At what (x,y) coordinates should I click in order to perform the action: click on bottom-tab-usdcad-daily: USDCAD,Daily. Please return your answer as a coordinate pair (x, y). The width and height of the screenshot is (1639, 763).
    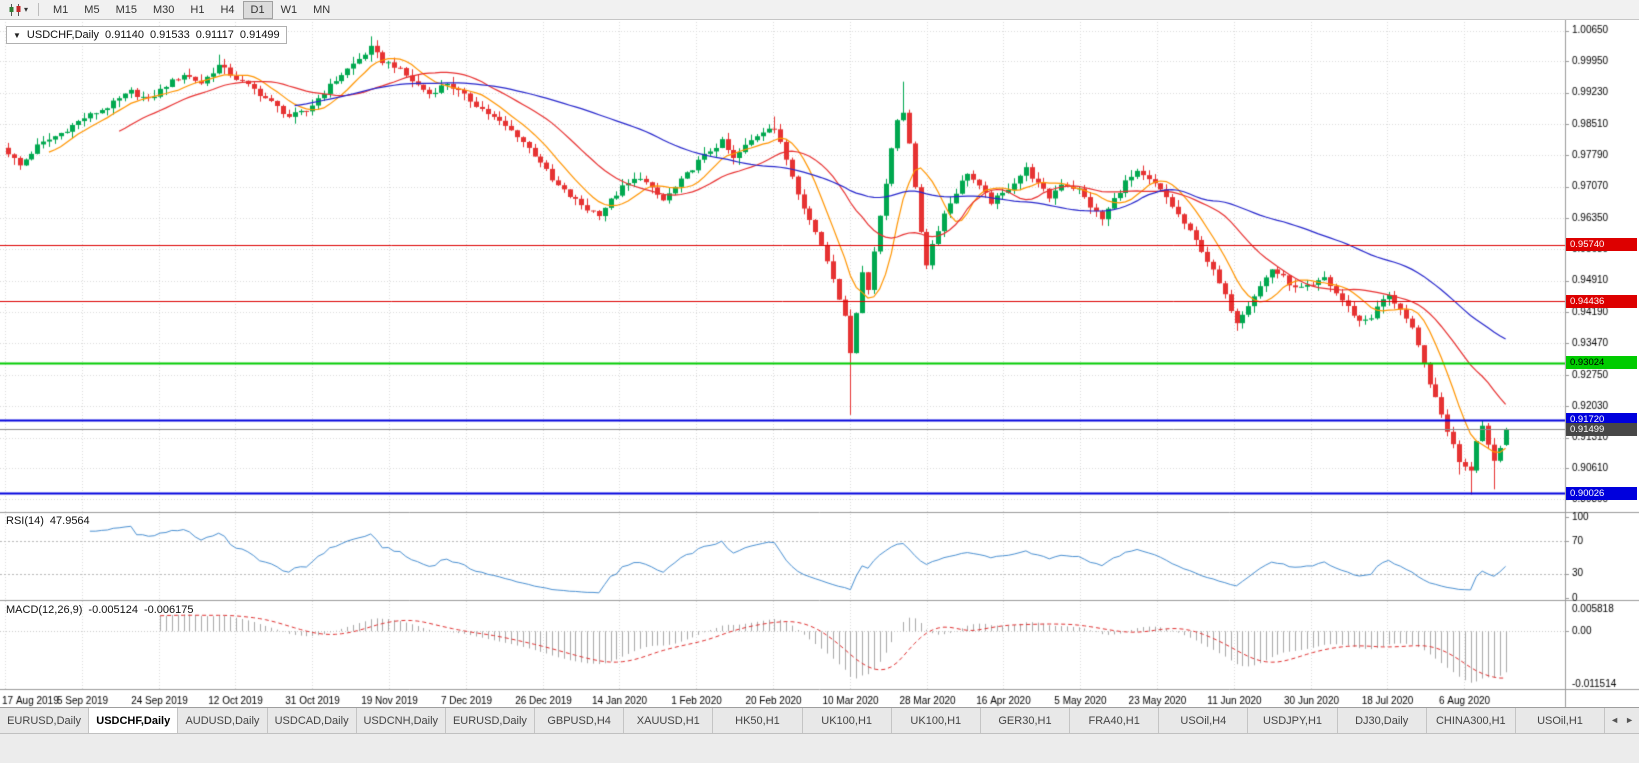
    Looking at the image, I should click on (312, 720).